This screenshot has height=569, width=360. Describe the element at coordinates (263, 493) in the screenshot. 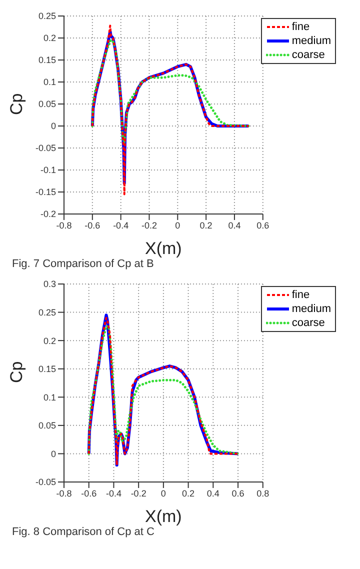

I see `x-tick-label: 0.8` at that location.